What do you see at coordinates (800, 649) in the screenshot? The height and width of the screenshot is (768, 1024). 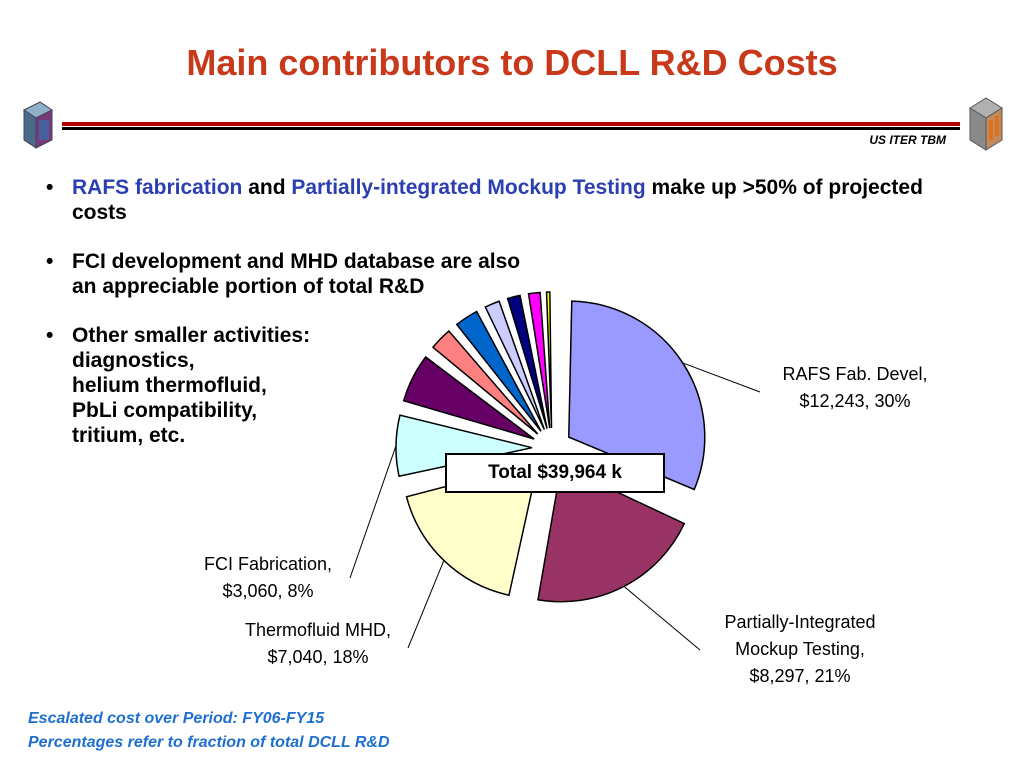 I see `slice-label: Mockup Testing,` at bounding box center [800, 649].